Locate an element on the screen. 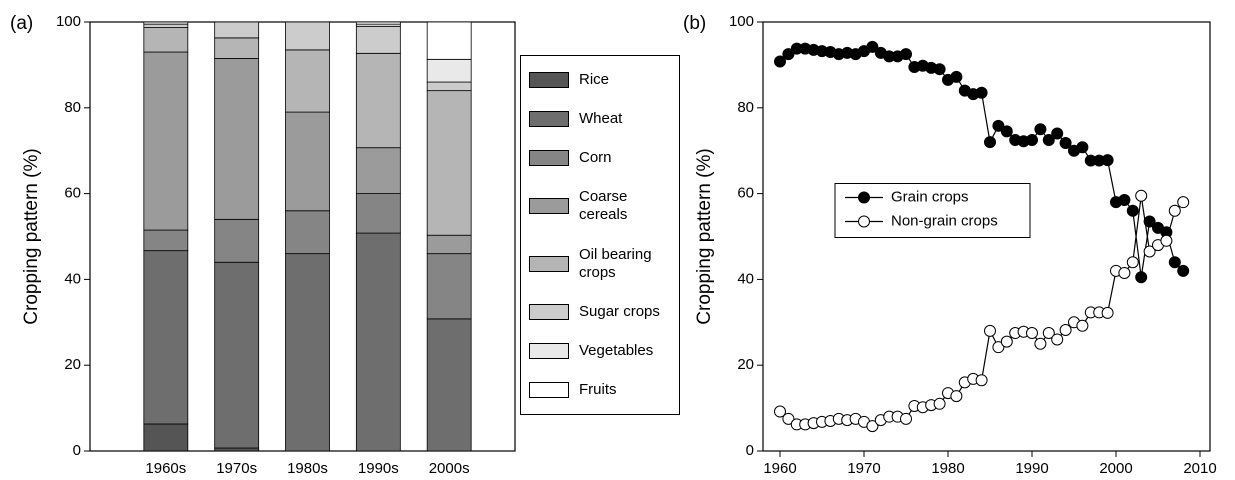 The image size is (1235, 480). legend-item: Oil bearing crops is located at coordinates (600, 264).